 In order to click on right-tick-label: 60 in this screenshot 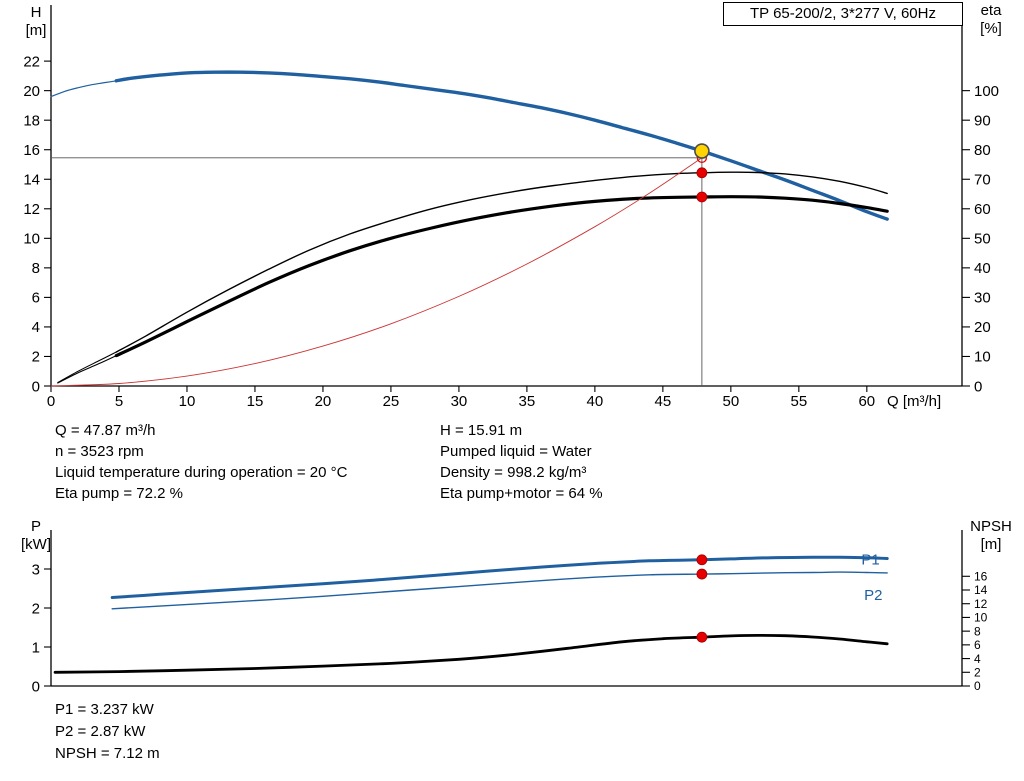, I will do `click(982, 209)`.